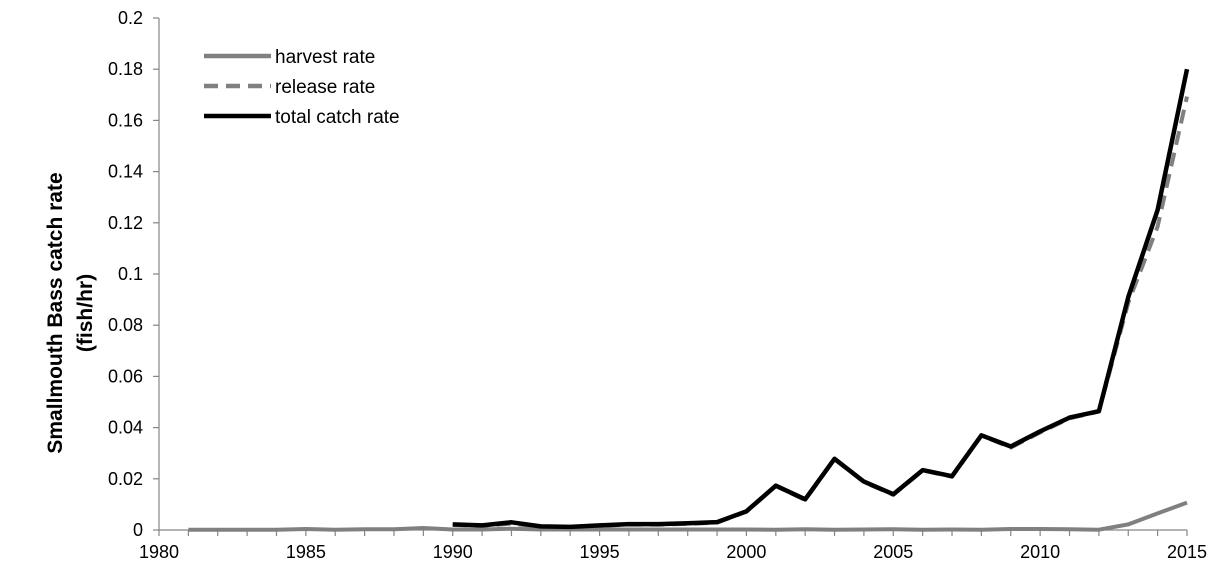 The height and width of the screenshot is (580, 1225). Describe the element at coordinates (125, 428) in the screenshot. I see `y-tick-label: 0.04` at that location.